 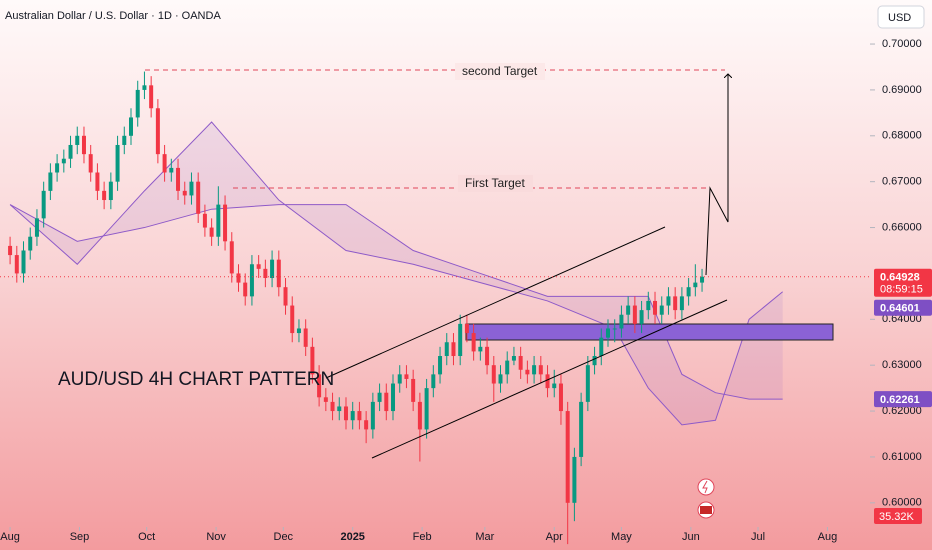 What do you see at coordinates (901, 17) in the screenshot?
I see `currency-button` at bounding box center [901, 17].